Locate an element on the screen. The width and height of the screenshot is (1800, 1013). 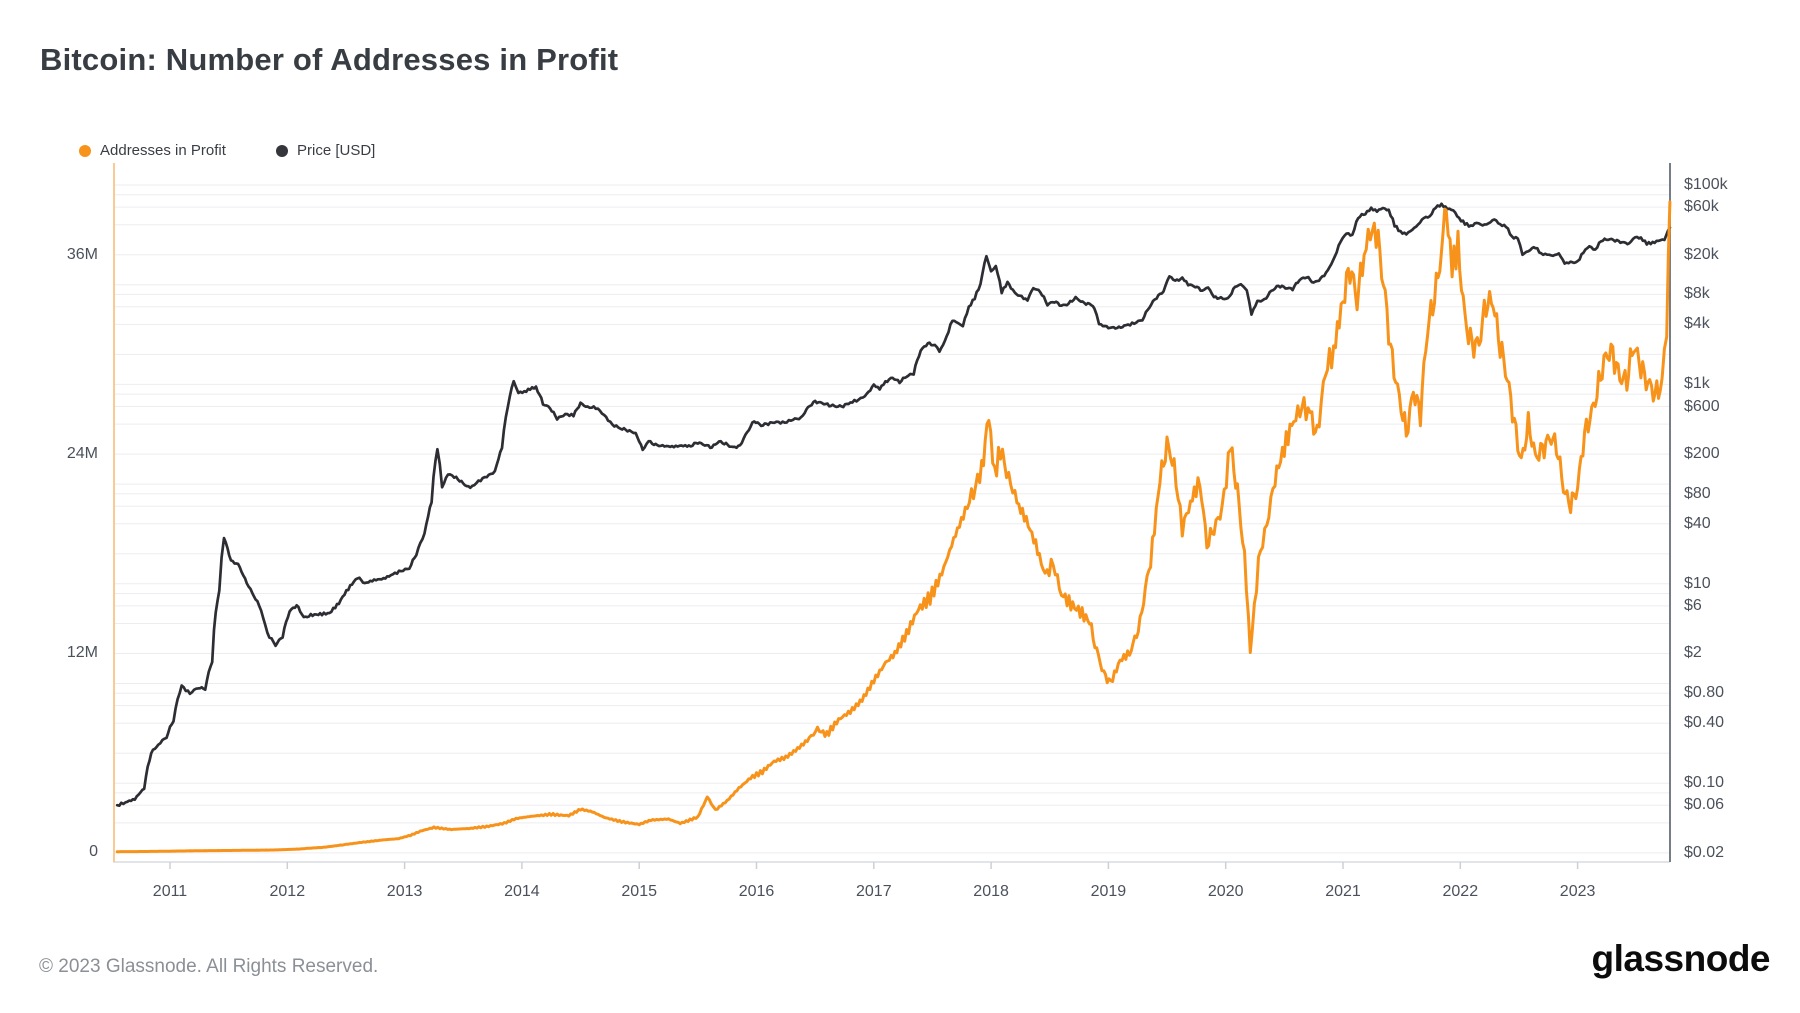
x-axis-tick-label: 2012 is located at coordinates (287, 891).